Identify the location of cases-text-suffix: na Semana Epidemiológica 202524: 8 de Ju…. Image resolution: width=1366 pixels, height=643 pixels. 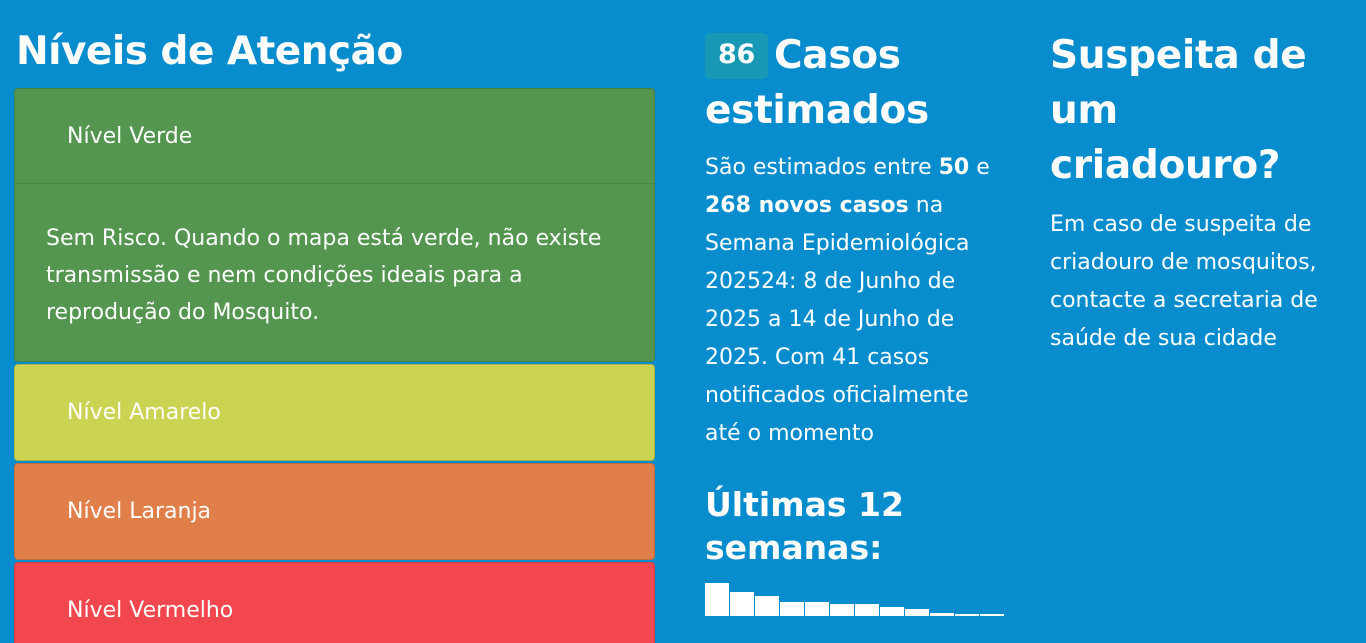
(837, 319).